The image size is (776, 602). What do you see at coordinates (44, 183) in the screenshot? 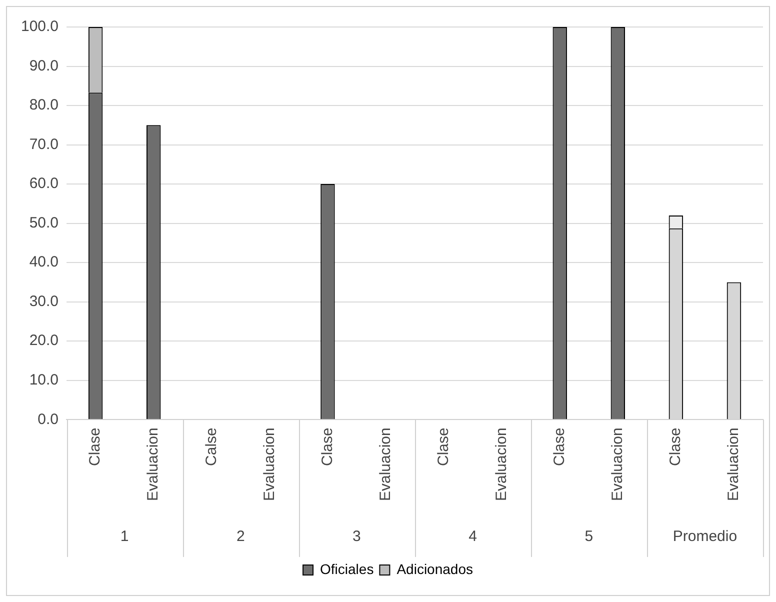
I see `y-tick-label: 60.0` at bounding box center [44, 183].